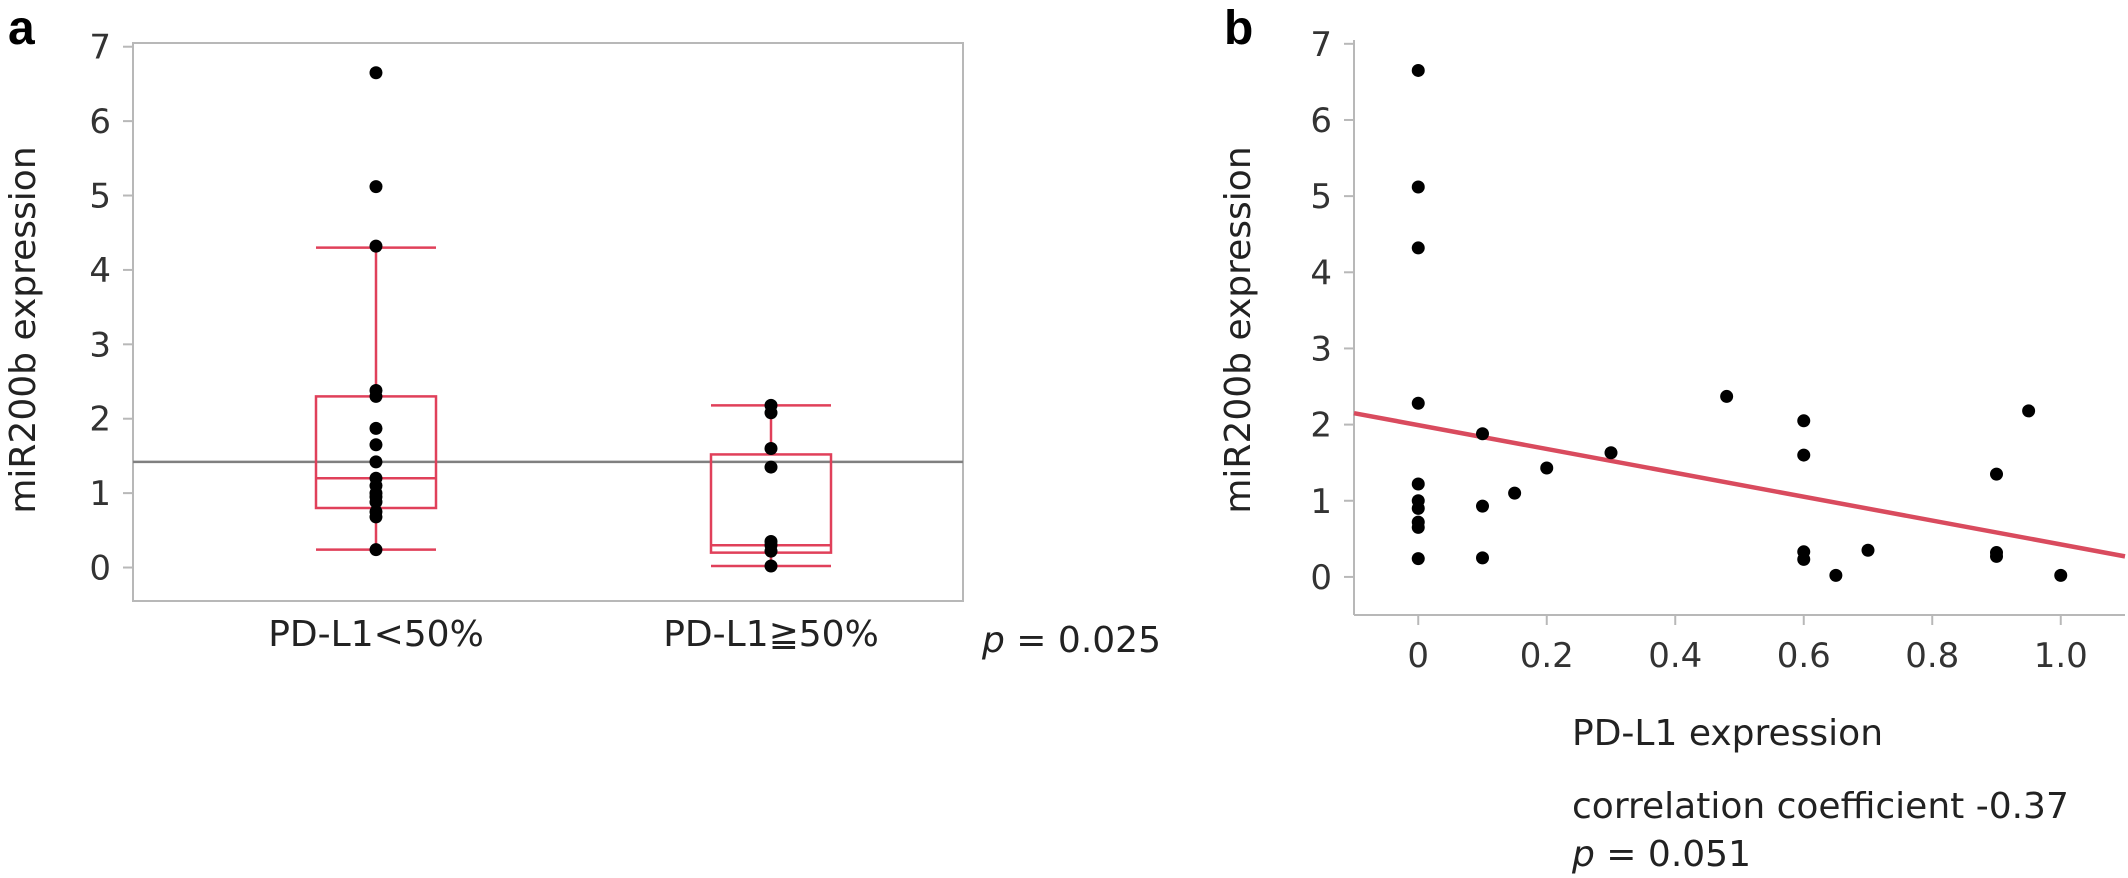 The height and width of the screenshot is (878, 2128). What do you see at coordinates (100, 48) in the screenshot?
I see `panel-a-y-tick-label: 7` at bounding box center [100, 48].